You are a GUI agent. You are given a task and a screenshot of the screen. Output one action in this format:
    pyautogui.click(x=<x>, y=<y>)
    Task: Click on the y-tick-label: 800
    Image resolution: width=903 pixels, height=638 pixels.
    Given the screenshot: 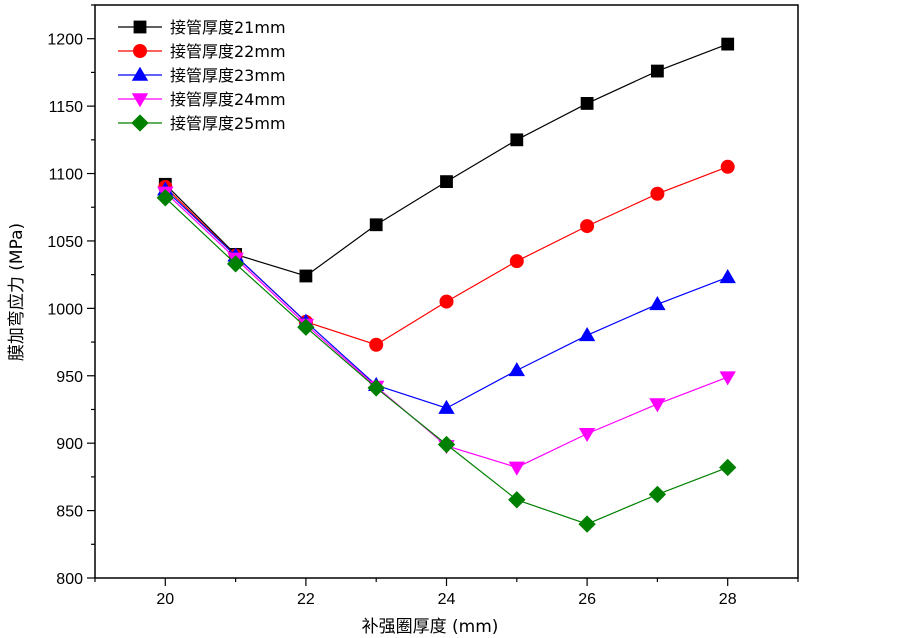 What is the action you would take?
    pyautogui.click(x=69, y=579)
    